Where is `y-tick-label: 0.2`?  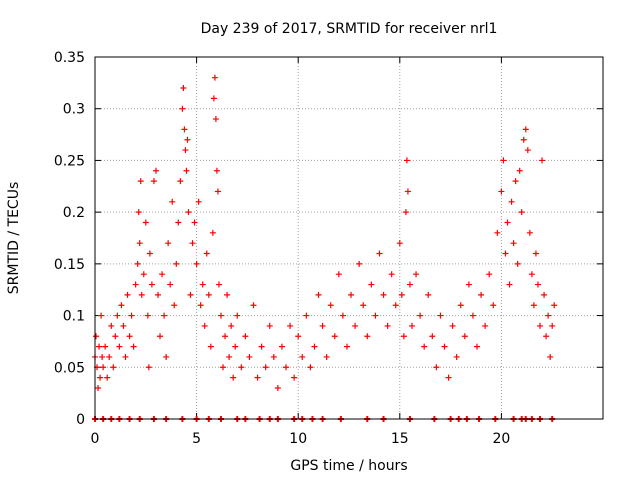
y-tick-label: 0.2 is located at coordinates (74, 213).